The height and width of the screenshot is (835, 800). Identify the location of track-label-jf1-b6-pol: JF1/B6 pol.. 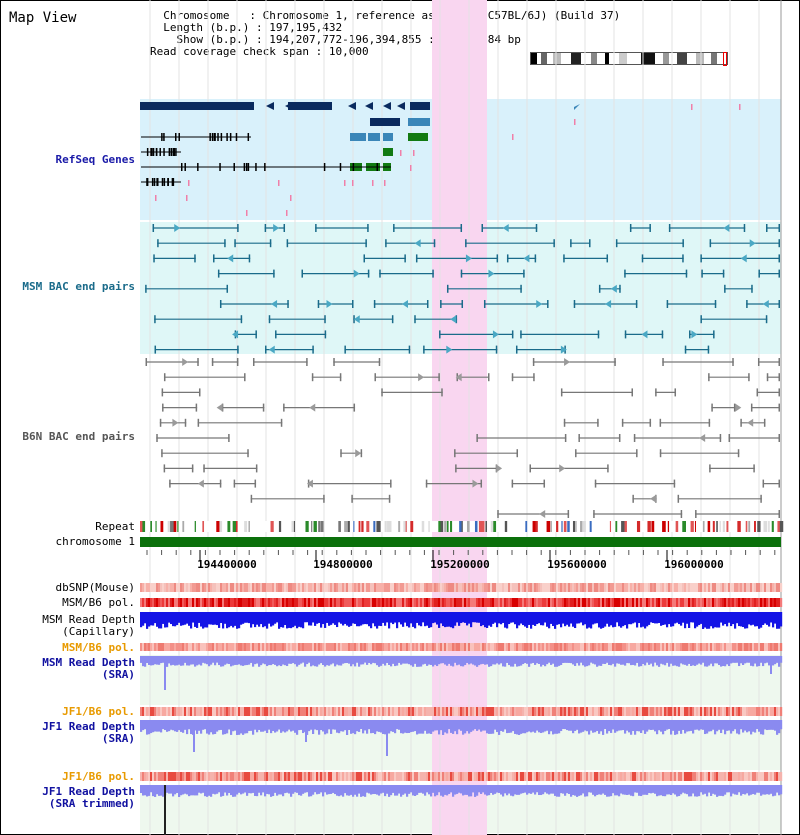
(98, 711).